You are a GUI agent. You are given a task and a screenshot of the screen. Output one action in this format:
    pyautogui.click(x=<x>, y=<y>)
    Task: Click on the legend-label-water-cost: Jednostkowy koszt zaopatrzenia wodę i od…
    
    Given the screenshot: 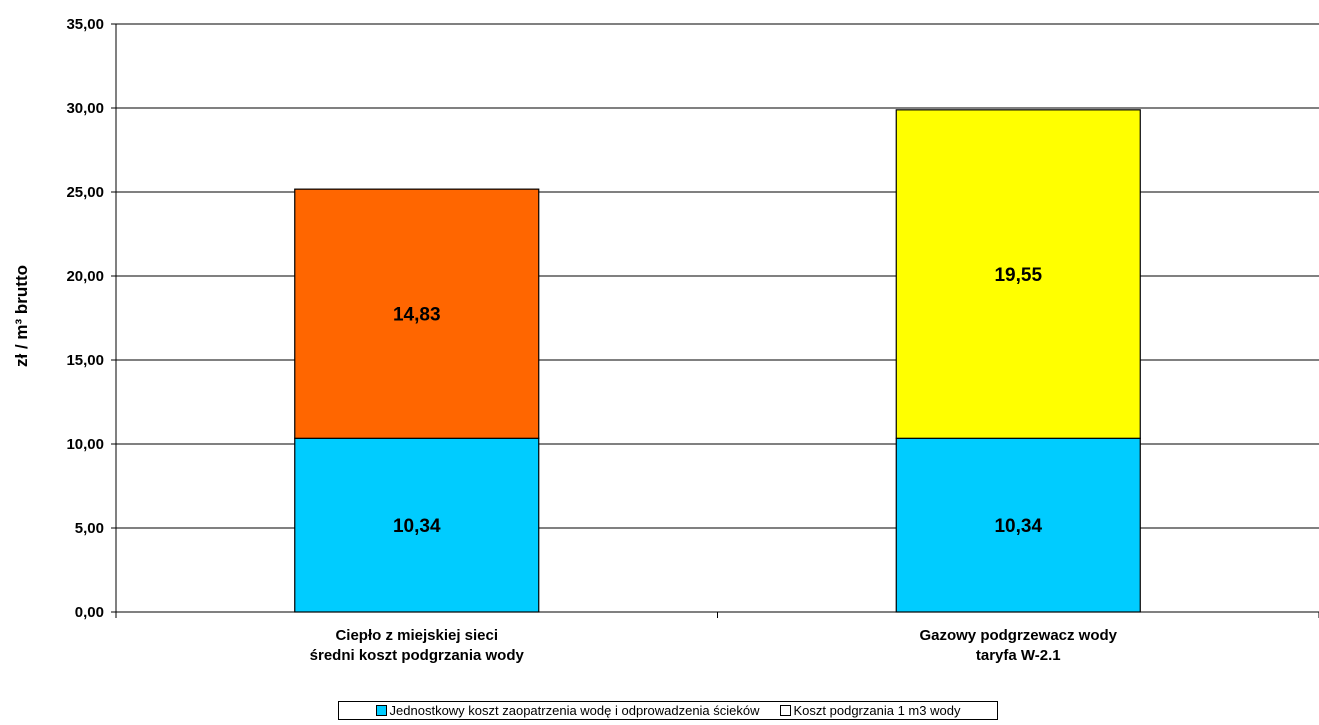 What is the action you would take?
    pyautogui.click(x=574, y=710)
    